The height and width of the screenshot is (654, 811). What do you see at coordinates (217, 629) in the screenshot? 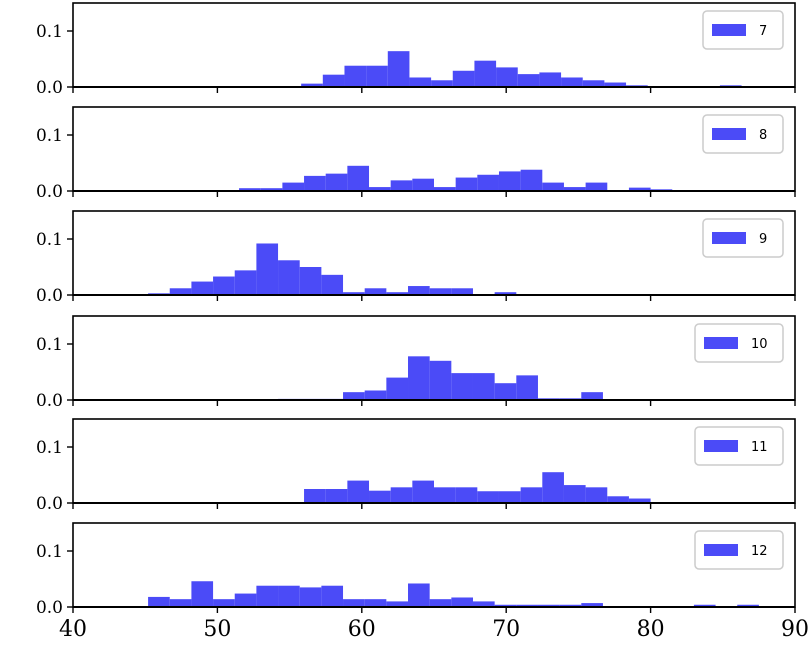
I see `x-tick-label: 50` at bounding box center [217, 629].